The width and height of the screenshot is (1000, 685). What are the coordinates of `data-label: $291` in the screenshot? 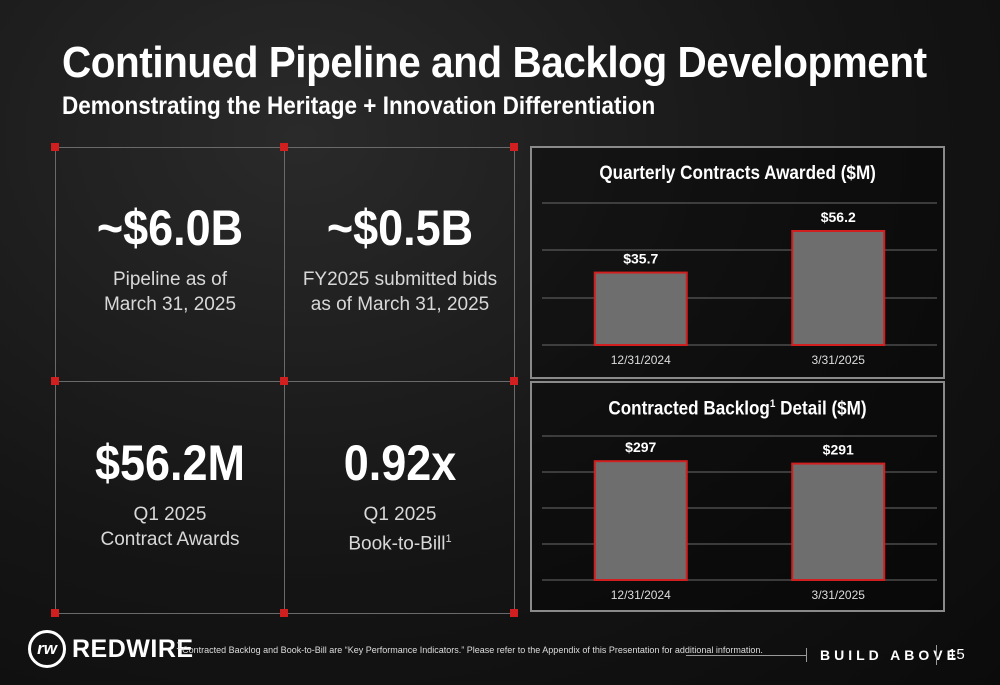 It's located at (838, 450).